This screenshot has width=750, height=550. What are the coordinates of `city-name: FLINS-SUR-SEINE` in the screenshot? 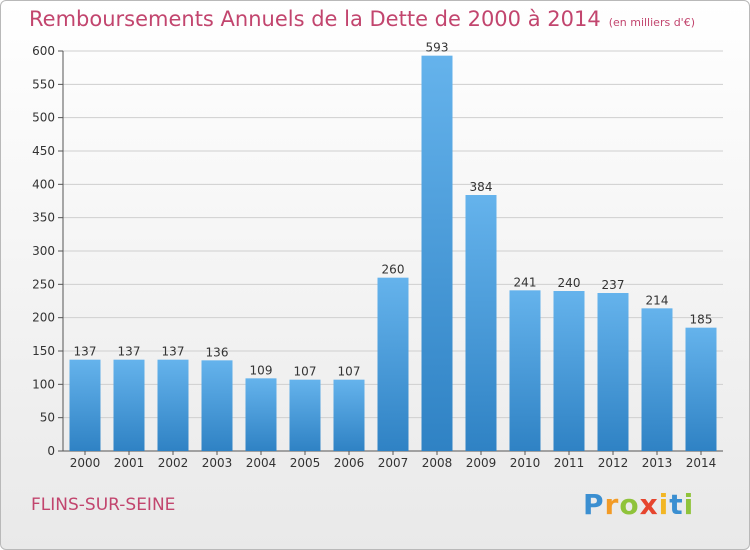 It's located at (103, 505).